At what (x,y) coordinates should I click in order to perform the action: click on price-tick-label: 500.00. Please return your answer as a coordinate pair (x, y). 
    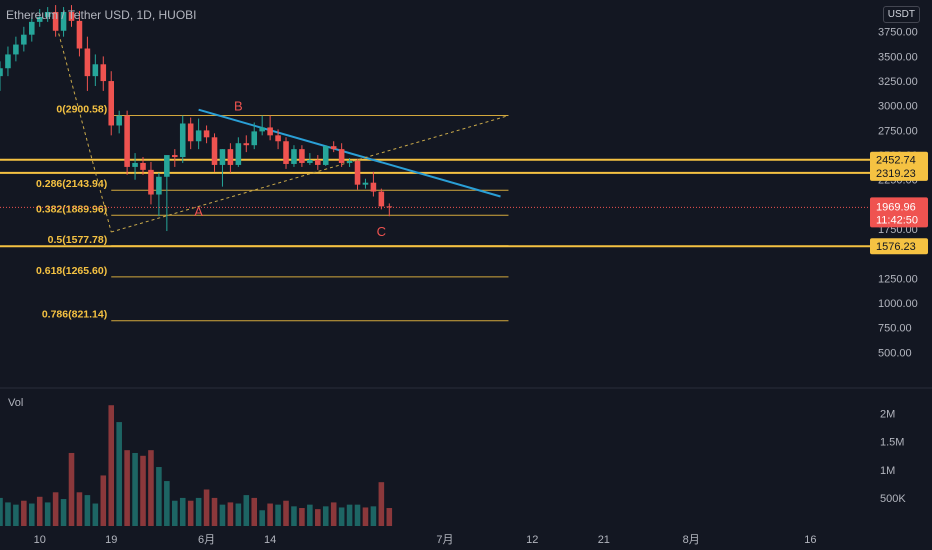
    Looking at the image, I should click on (895, 353).